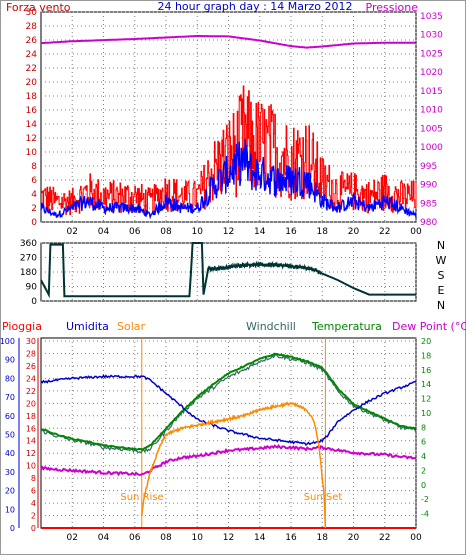 This screenshot has width=466, height=559. What do you see at coordinates (425, 499) in the screenshot?
I see `temp-tick-label: -2` at bounding box center [425, 499].